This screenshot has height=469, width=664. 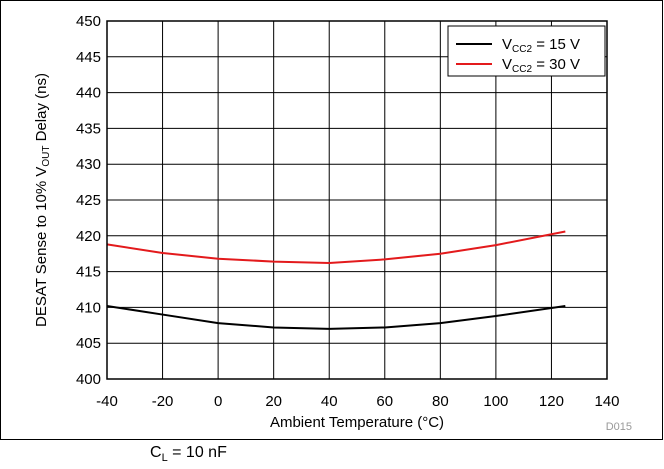 What do you see at coordinates (164, 458) in the screenshot?
I see `test-condition-subscript: L` at bounding box center [164, 458].